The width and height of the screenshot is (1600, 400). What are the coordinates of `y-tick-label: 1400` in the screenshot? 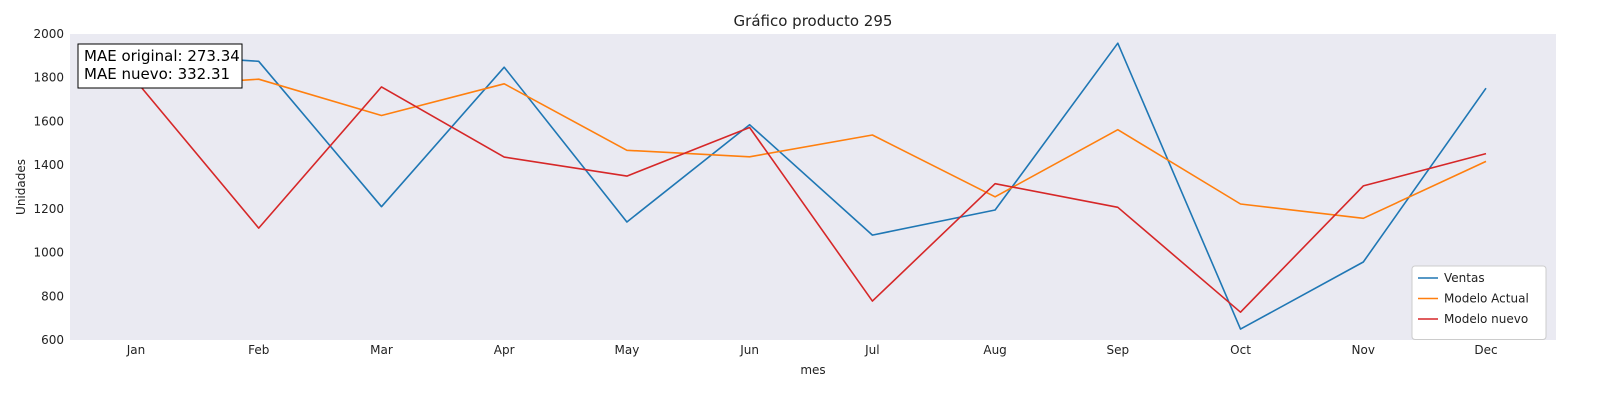 It's located at (48, 165).